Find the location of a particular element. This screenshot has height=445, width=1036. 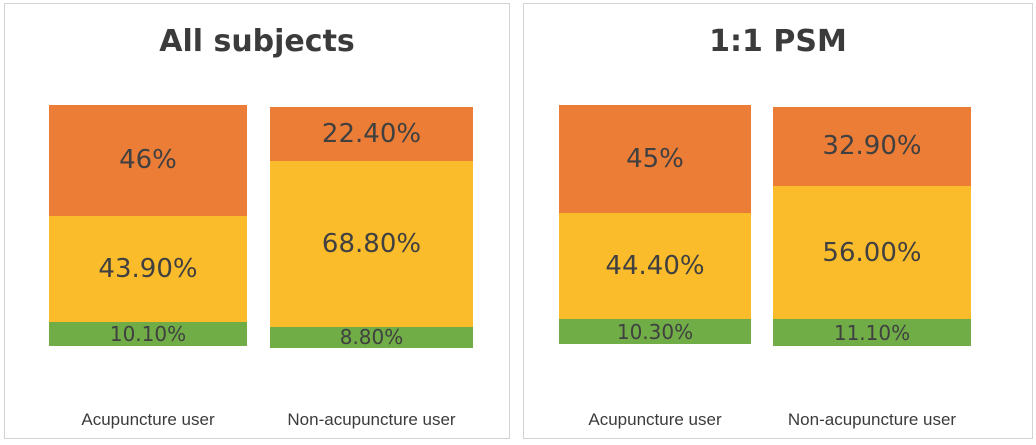

bar-segment: 45% is located at coordinates (655, 159).